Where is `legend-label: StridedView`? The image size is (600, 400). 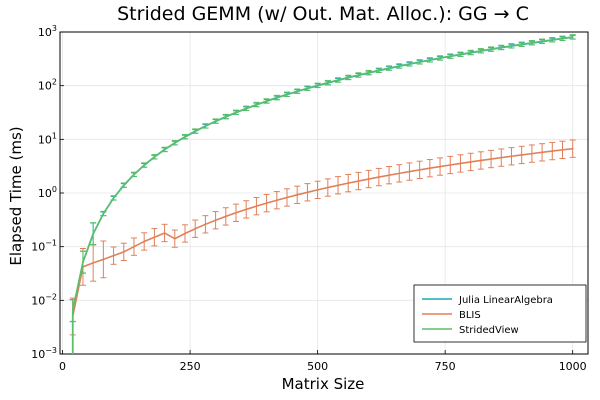 legend-label: StridedView is located at coordinates (489, 330).